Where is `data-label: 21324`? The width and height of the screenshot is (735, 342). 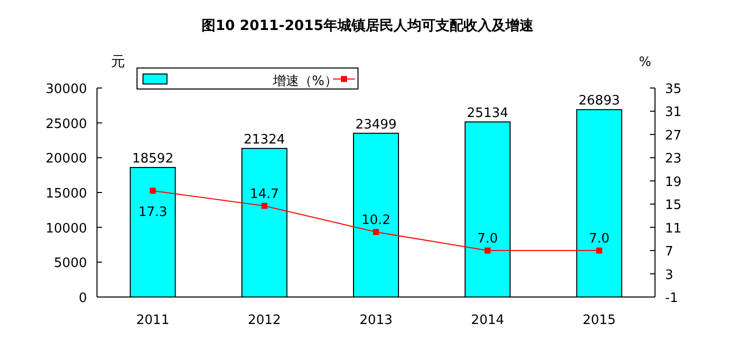
data-label: 21324 is located at coordinates (265, 140).